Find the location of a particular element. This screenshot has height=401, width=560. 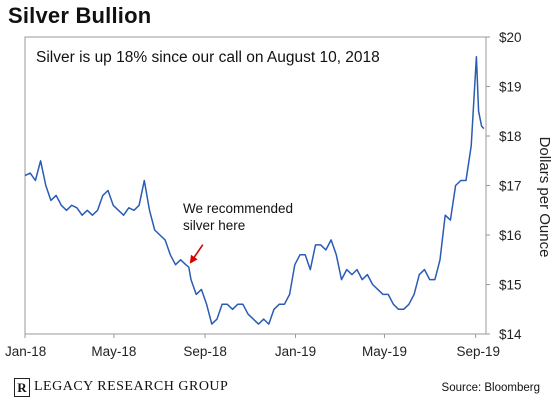

y-tick-label: $16 is located at coordinates (510, 235).